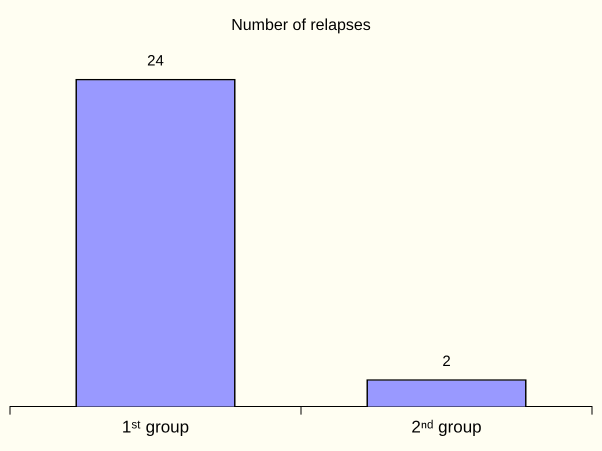 Image resolution: width=602 pixels, height=451 pixels. I want to click on data-label: 2, so click(446, 361).